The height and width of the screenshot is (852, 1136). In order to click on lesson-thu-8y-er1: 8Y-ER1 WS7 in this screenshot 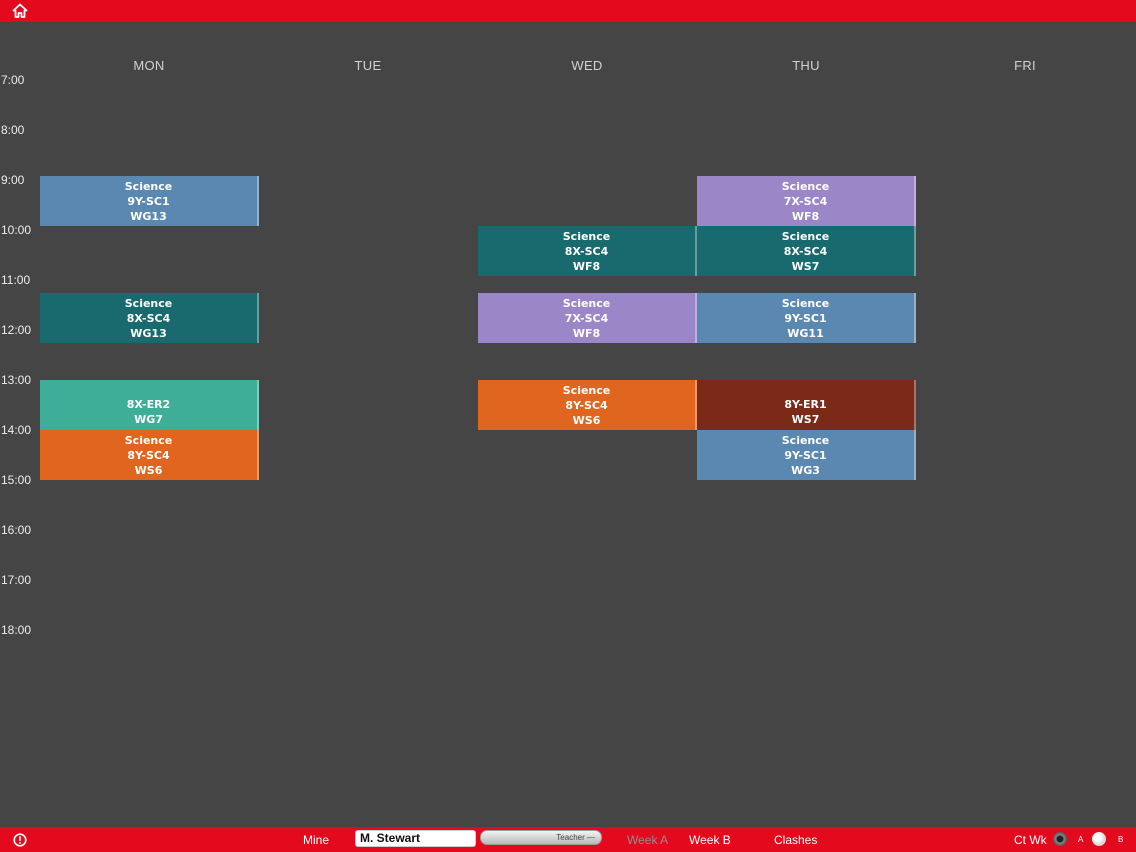, I will do `click(806, 405)`.